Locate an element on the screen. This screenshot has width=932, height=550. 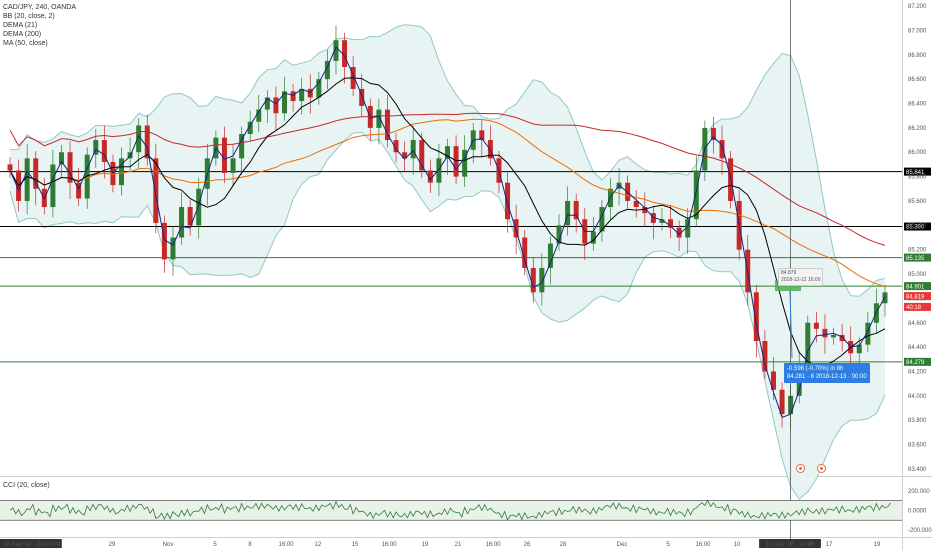
time-axis-highlight is located at coordinates (790, 543).